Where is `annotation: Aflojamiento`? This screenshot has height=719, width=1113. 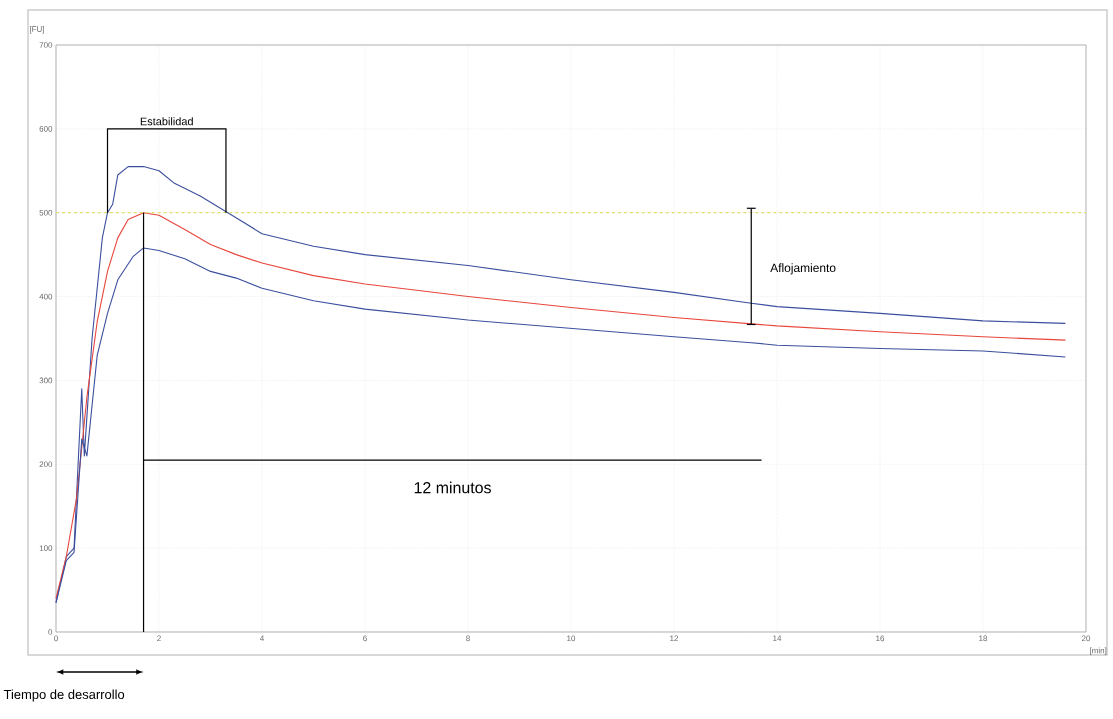 annotation: Aflojamiento is located at coordinates (803, 269).